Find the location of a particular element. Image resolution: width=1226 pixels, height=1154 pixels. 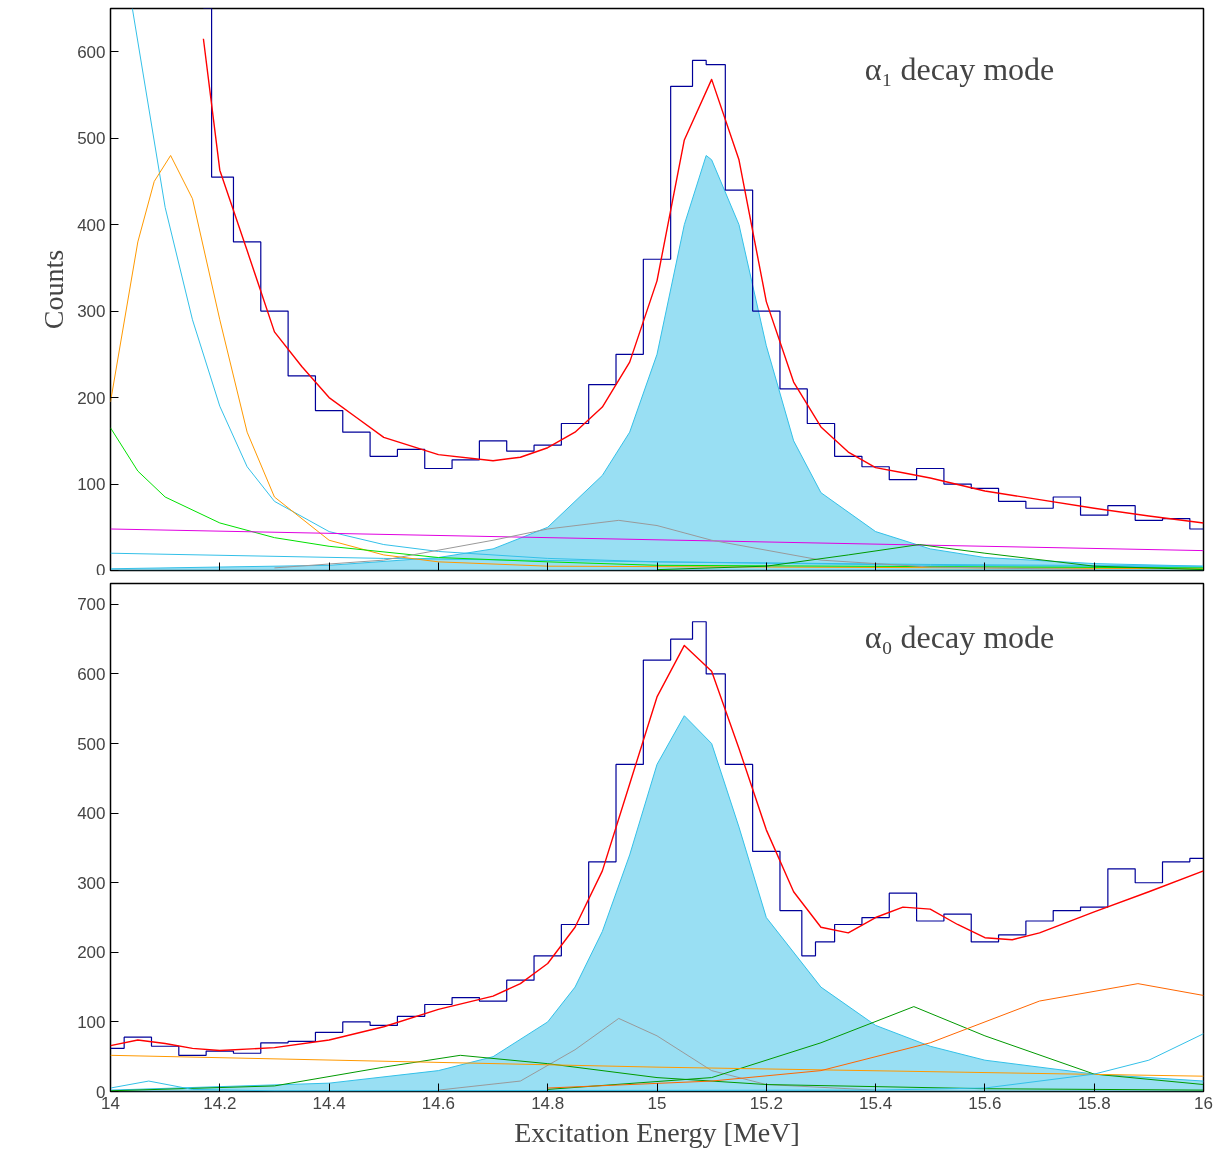

x-tick-label: 16 is located at coordinates (1203, 1103).